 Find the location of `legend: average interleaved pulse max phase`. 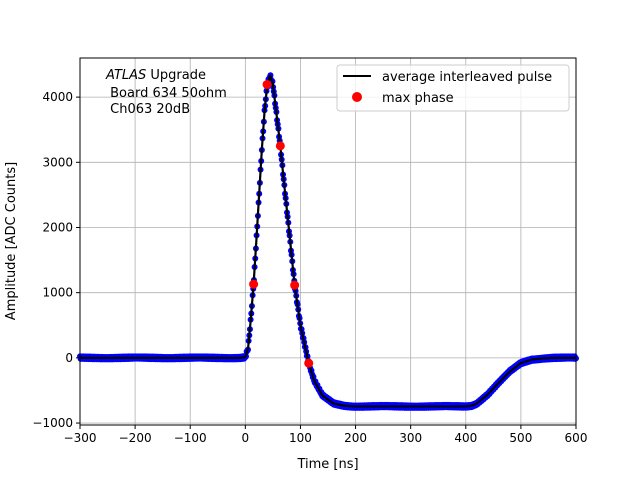

legend: average interleaved pulse max phase is located at coordinates (453, 88).